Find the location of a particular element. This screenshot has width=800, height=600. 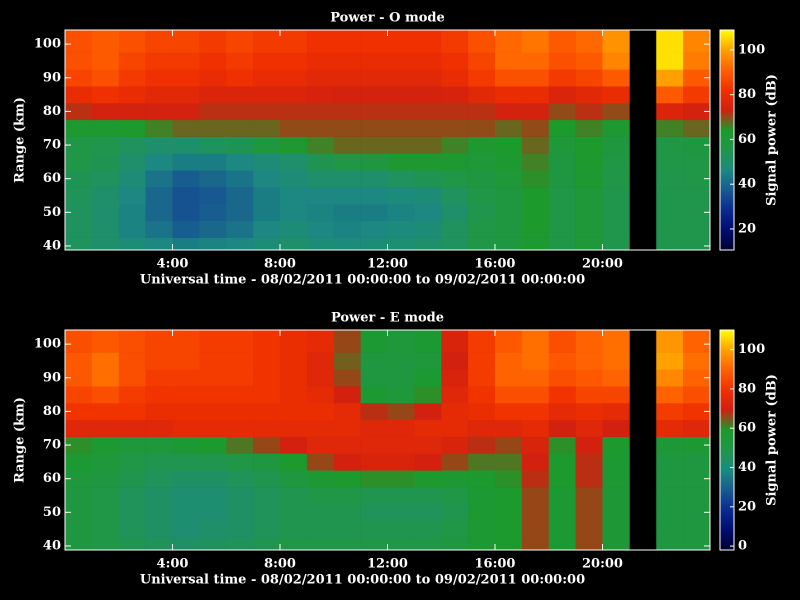

y-tick-label: 80 is located at coordinates (52, 411).